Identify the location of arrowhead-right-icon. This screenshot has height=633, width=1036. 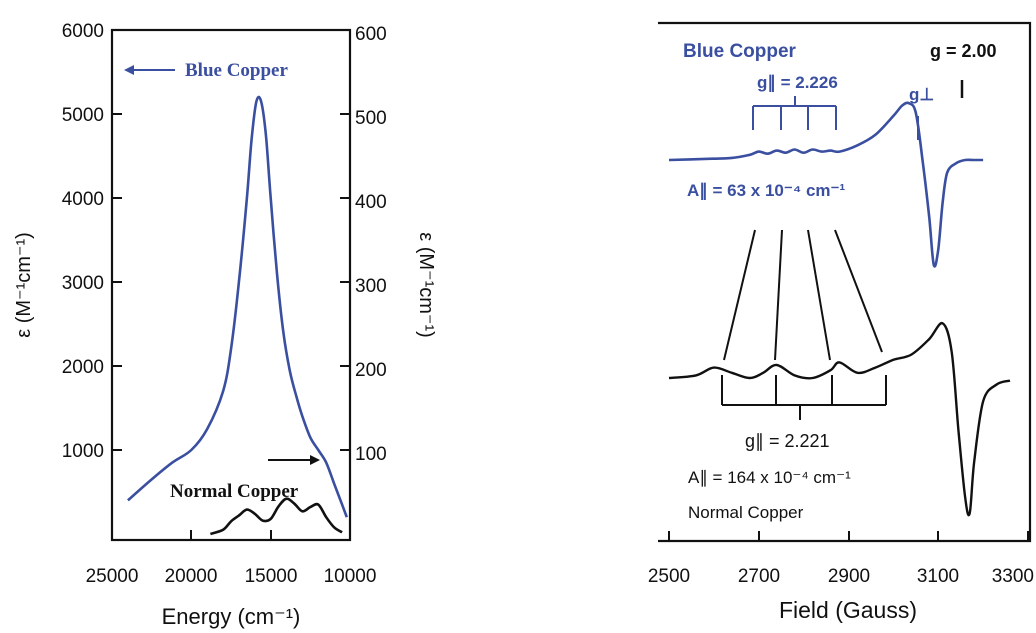
(315, 460).